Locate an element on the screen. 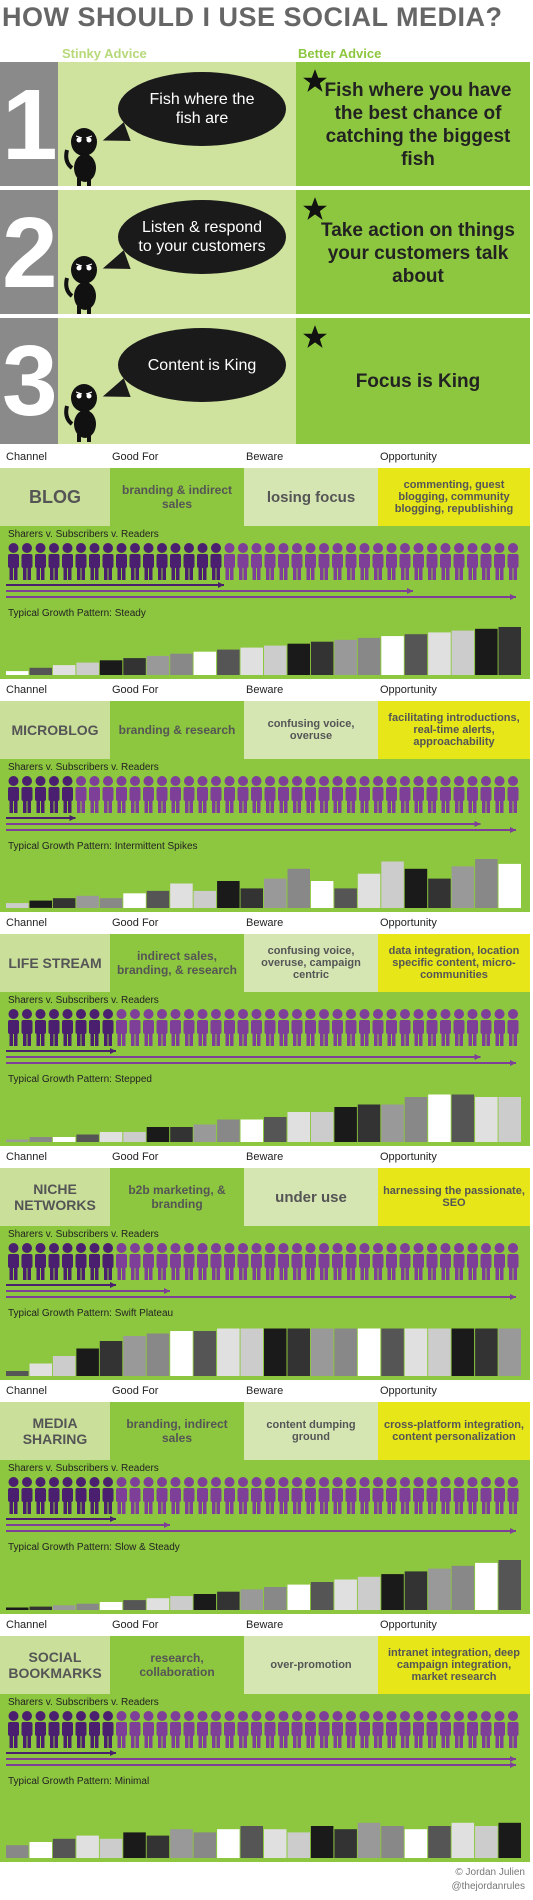 Image resolution: width=533 pixels, height=1900 pixels. stinky-advice-cell: Listen & respond to your customers is located at coordinates (177, 253).